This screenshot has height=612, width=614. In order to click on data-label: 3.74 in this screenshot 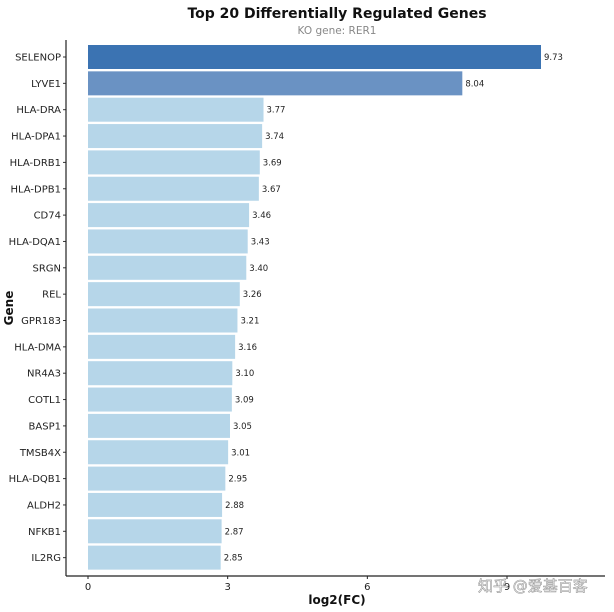, I will do `click(274, 137)`.